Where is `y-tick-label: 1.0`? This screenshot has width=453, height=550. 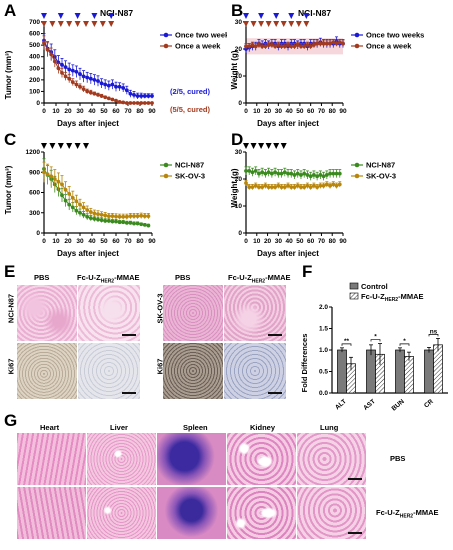 y-tick-label: 1.0 is located at coordinates (323, 350).